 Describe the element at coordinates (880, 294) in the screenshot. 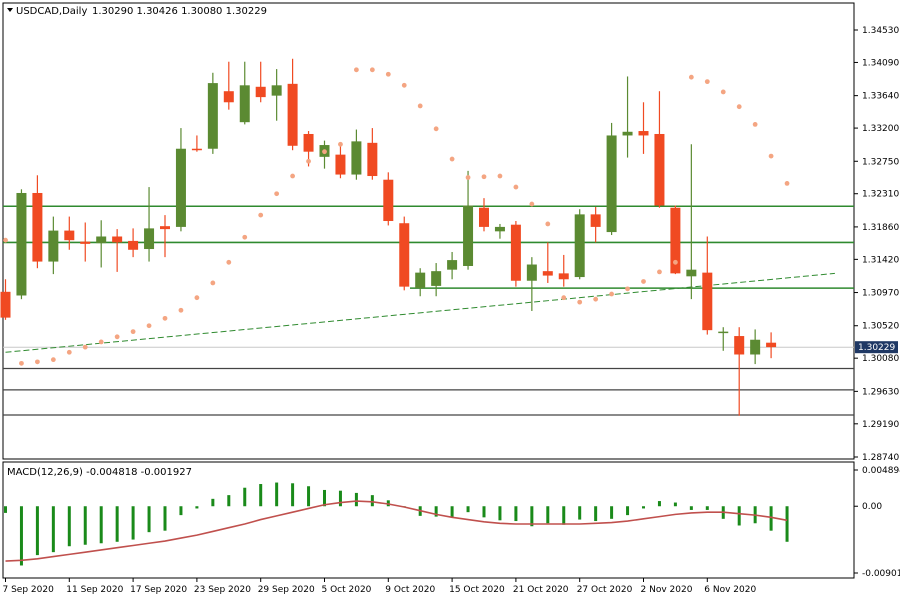

I see `price-tick-label: 1.30970` at that location.